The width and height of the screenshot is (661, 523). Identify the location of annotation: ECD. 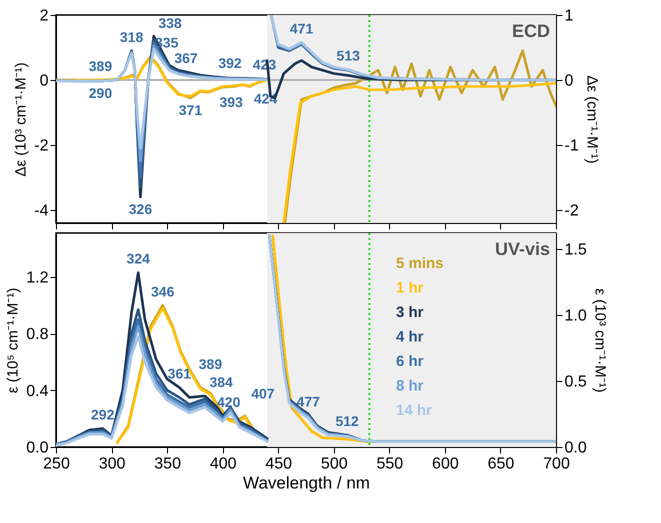
(531, 31).